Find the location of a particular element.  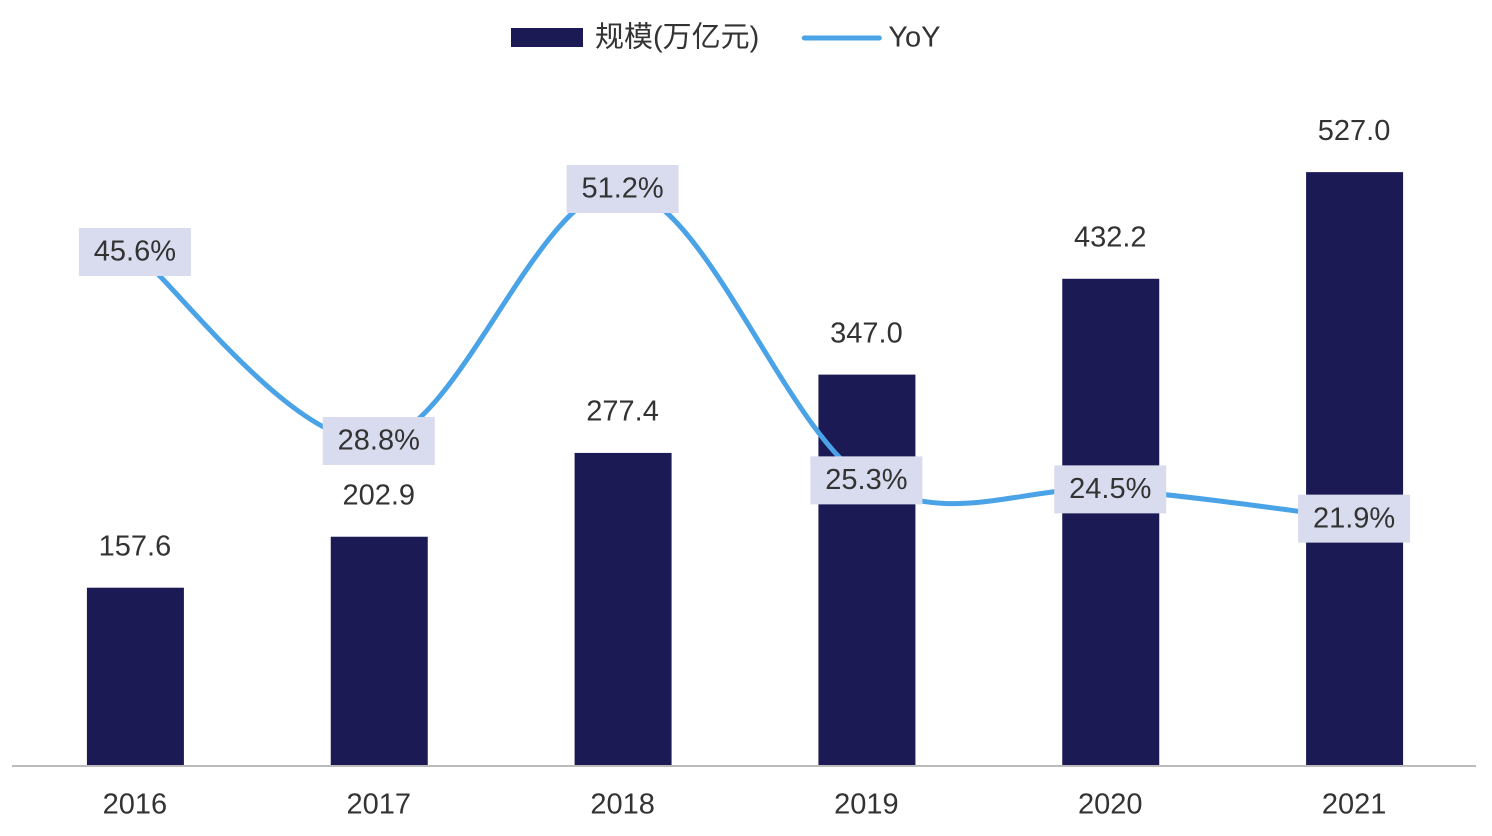

x-tick-label: 2016 is located at coordinates (135, 805).